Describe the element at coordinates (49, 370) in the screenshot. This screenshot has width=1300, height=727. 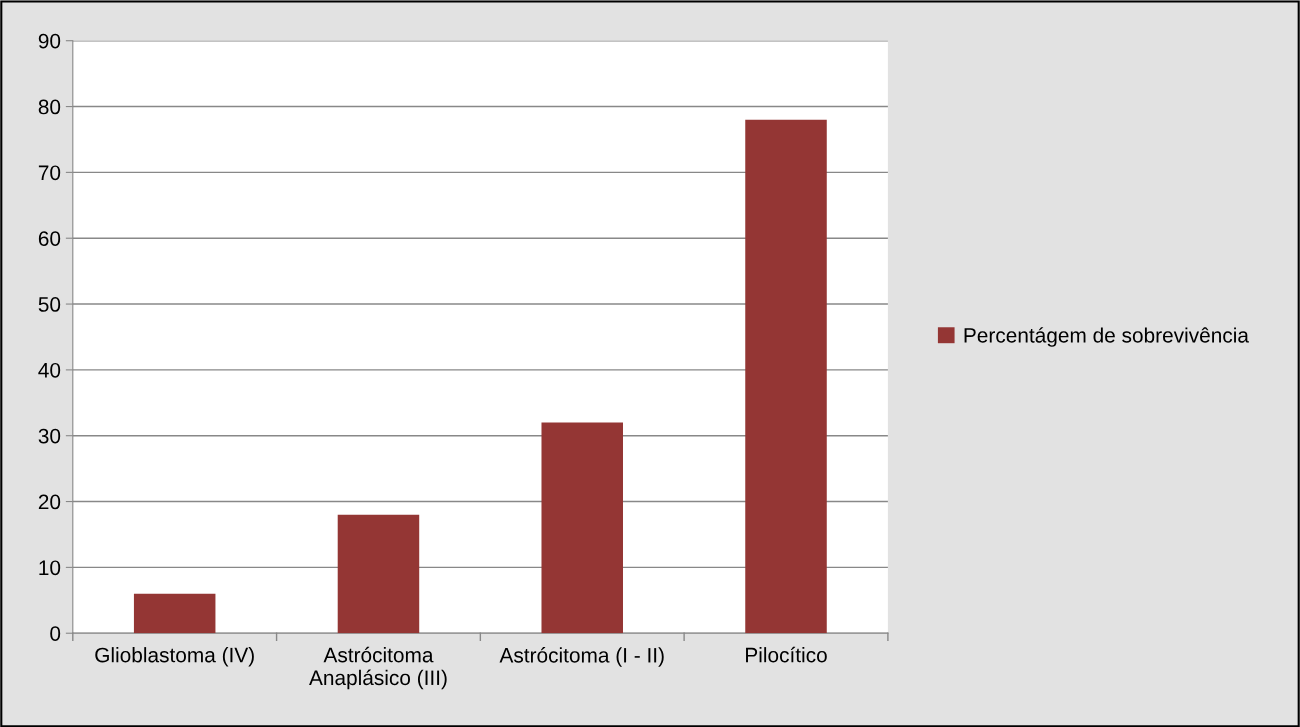
I see `y-tick-label: 40` at that location.